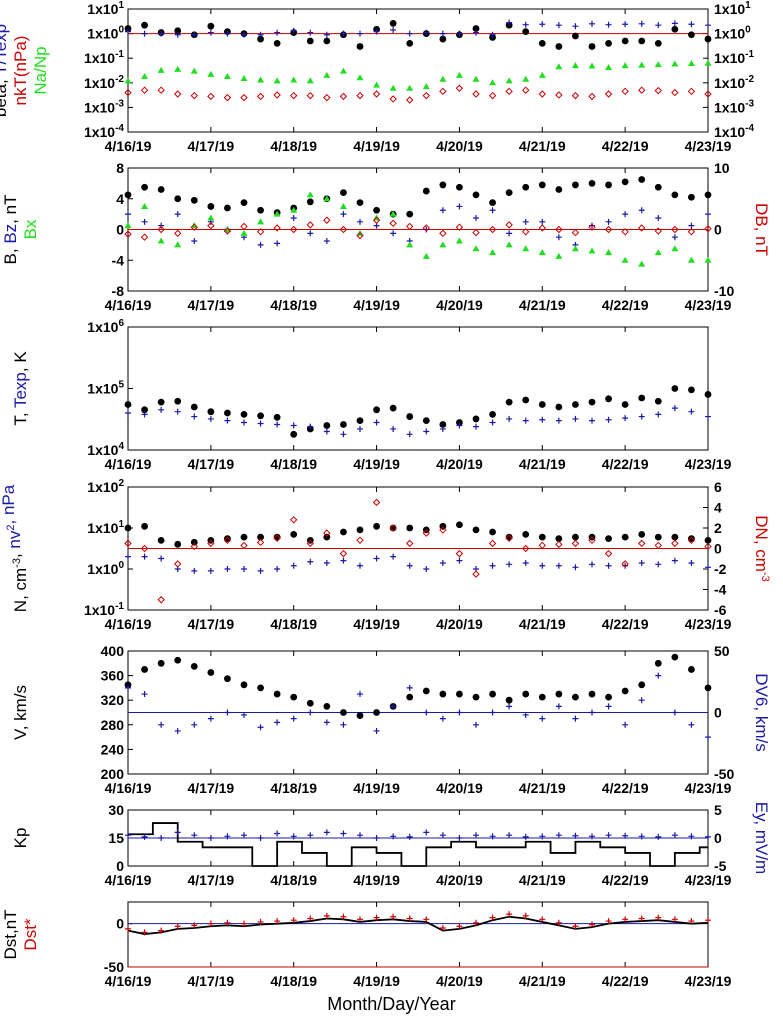  What do you see at coordinates (724, 291) in the screenshot?
I see `right-tick-label: -10` at bounding box center [724, 291].